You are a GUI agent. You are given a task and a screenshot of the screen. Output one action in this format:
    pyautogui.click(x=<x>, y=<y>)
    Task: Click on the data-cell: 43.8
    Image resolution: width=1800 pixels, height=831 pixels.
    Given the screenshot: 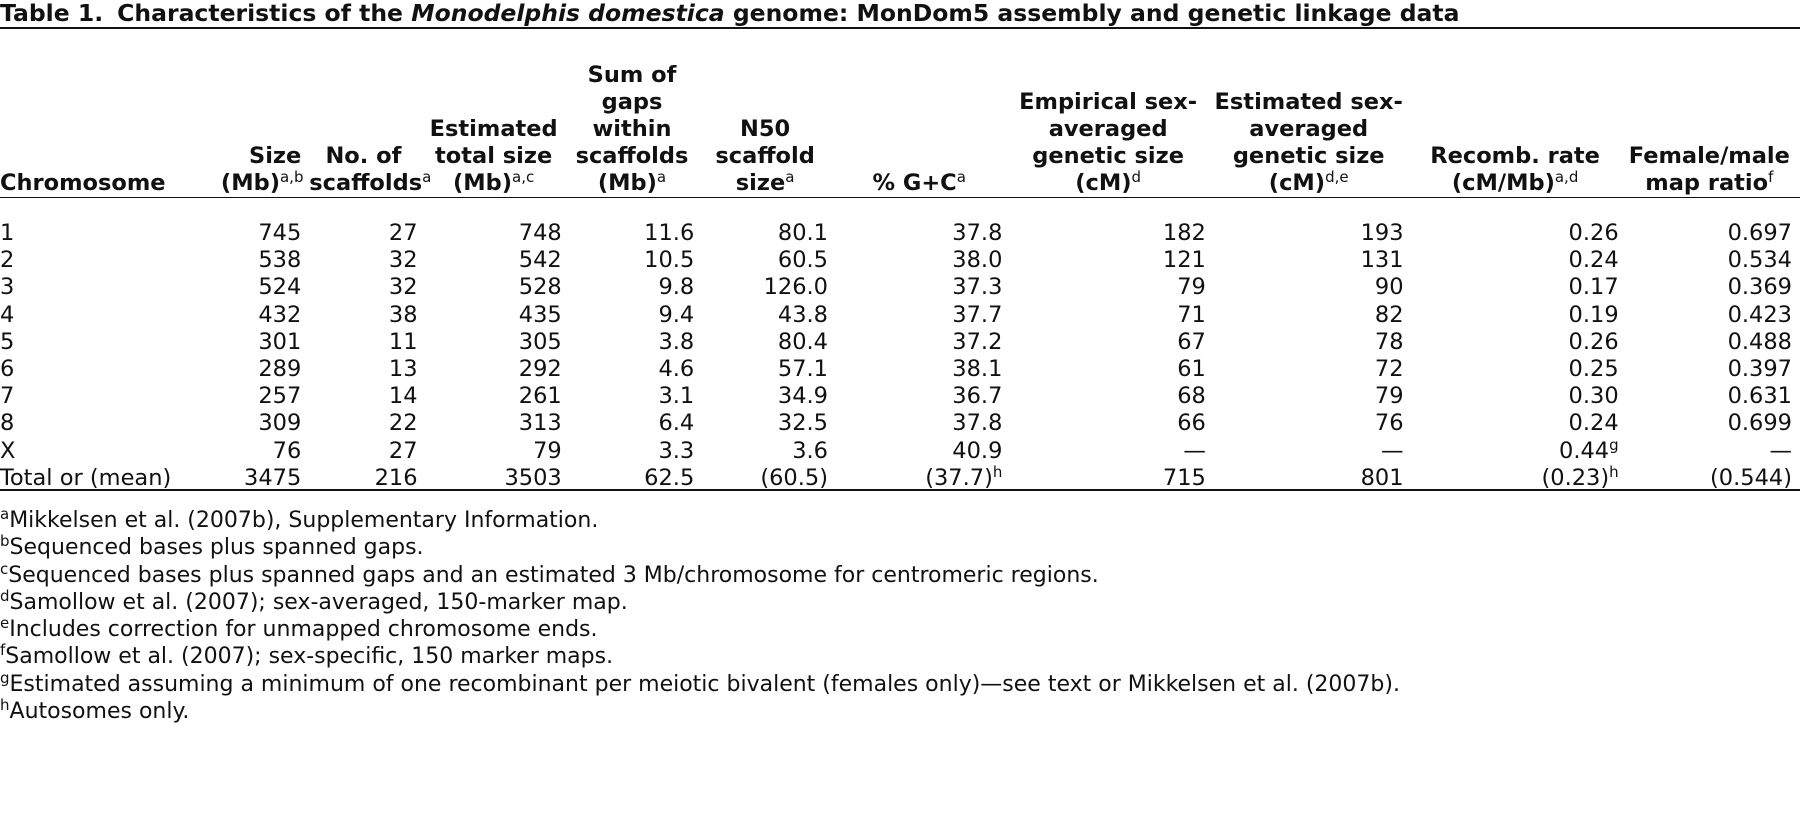 What is the action you would take?
    pyautogui.click(x=769, y=315)
    